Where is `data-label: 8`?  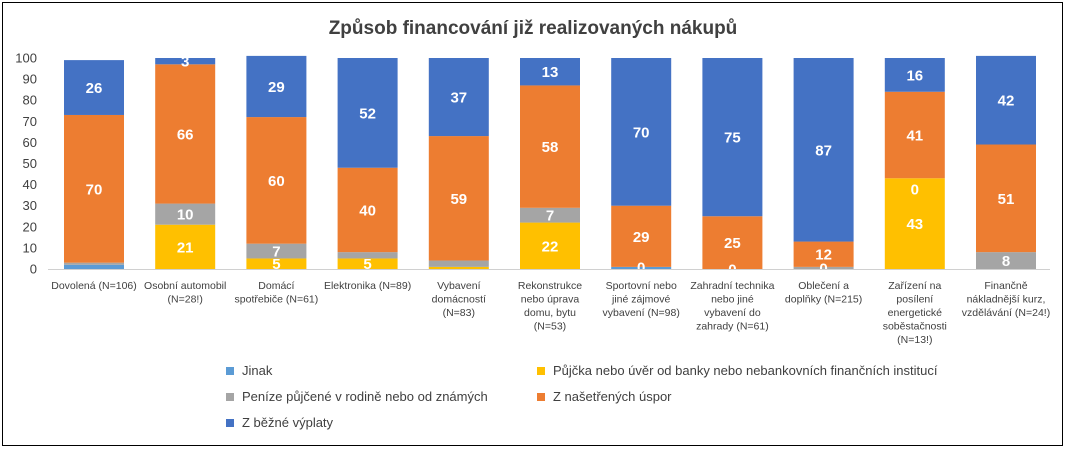
data-label: 8 is located at coordinates (1006, 261).